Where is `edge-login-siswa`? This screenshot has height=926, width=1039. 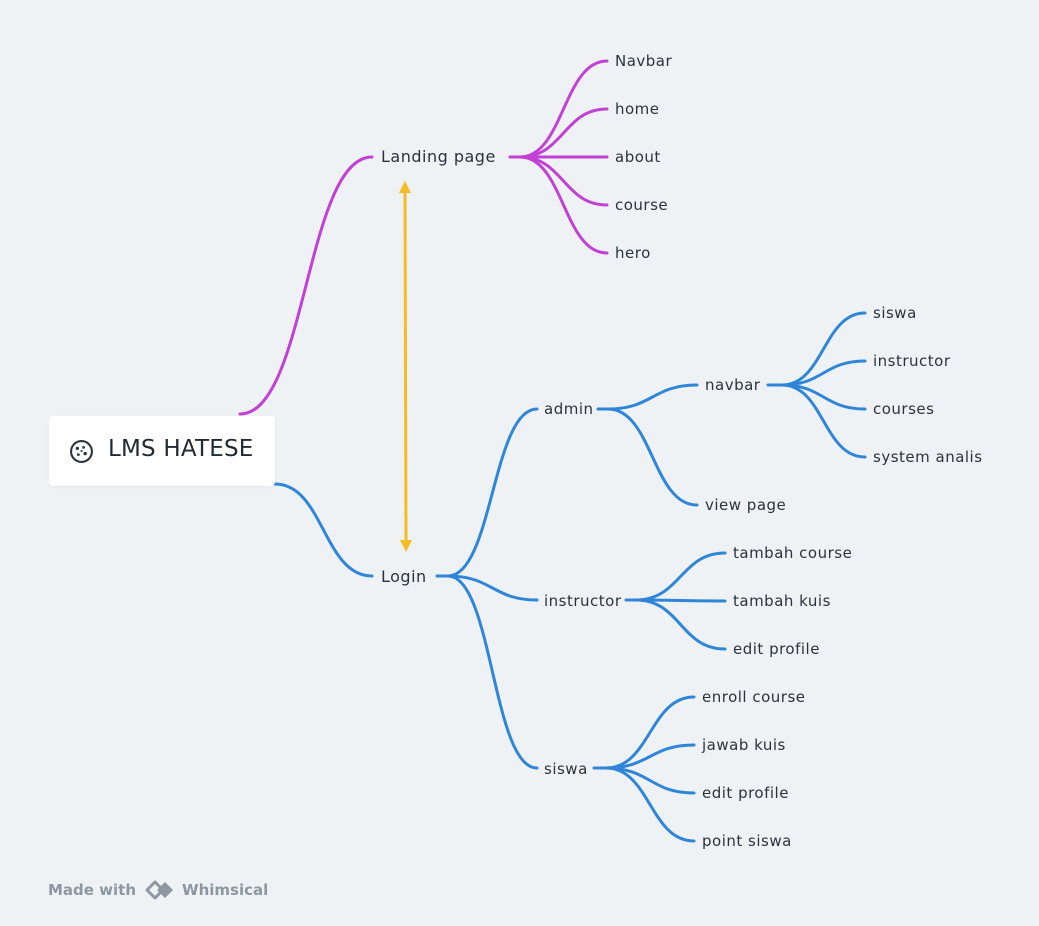
edge-login-siswa is located at coordinates (492, 672).